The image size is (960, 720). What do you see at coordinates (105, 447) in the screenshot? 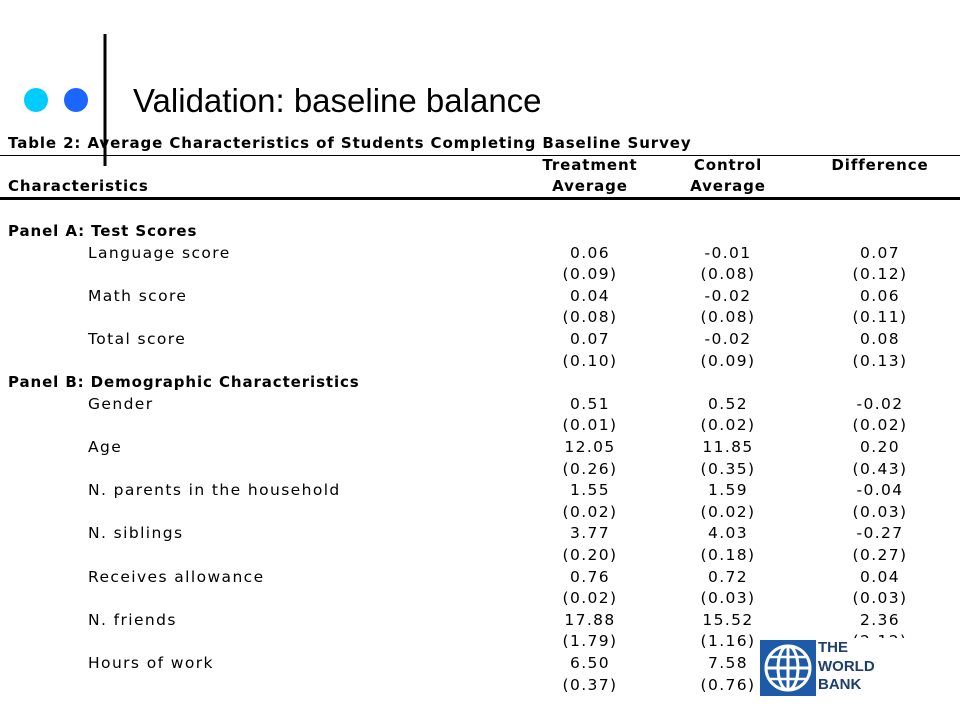
I see `row-label: Age` at bounding box center [105, 447].